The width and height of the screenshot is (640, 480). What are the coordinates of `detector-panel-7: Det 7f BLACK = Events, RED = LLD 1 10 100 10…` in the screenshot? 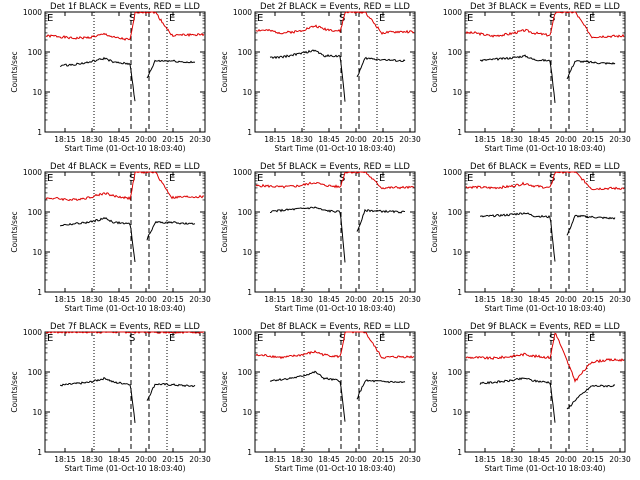 It's located at (110, 397).